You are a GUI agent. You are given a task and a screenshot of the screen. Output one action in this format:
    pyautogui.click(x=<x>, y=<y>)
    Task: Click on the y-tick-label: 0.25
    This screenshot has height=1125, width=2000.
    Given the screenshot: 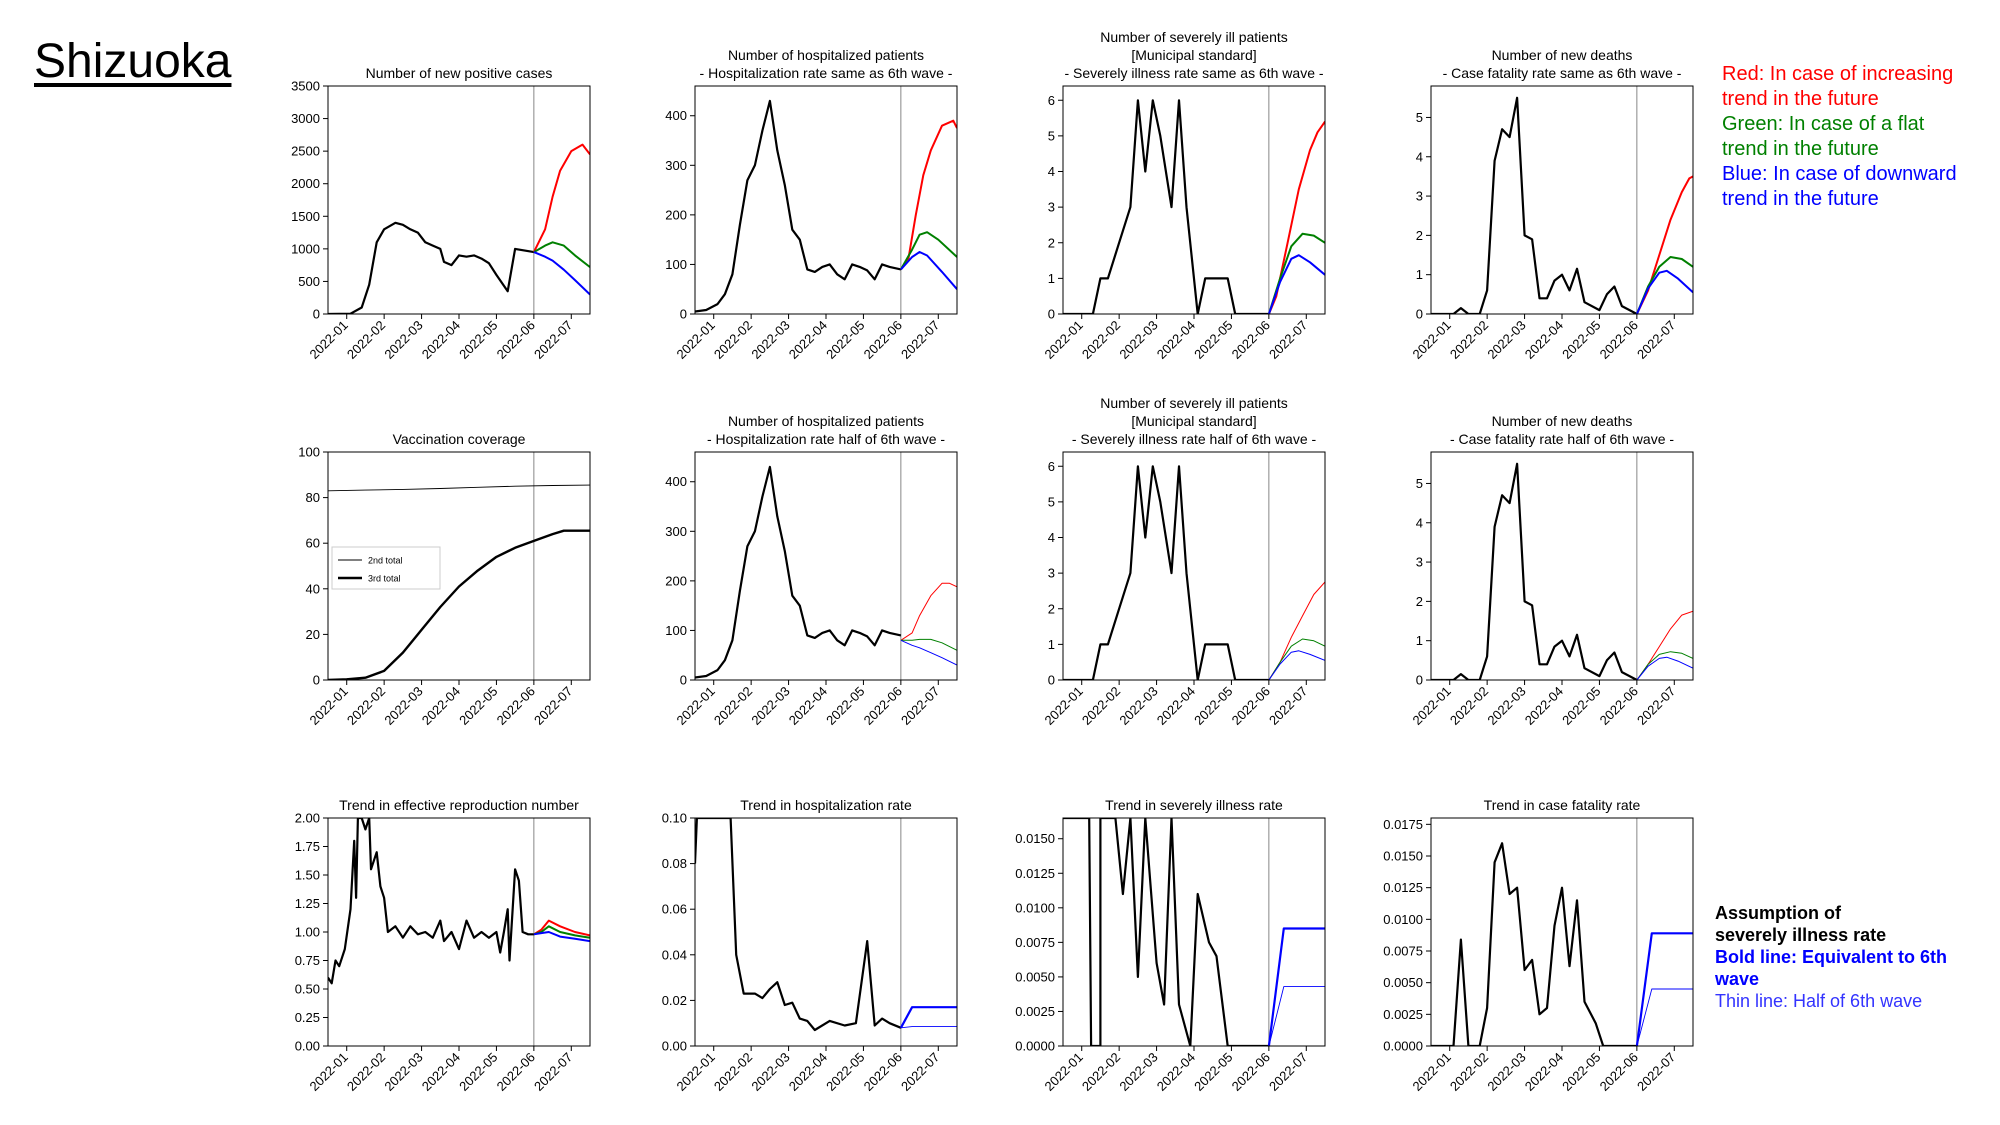 What is the action you would take?
    pyautogui.click(x=307, y=1017)
    